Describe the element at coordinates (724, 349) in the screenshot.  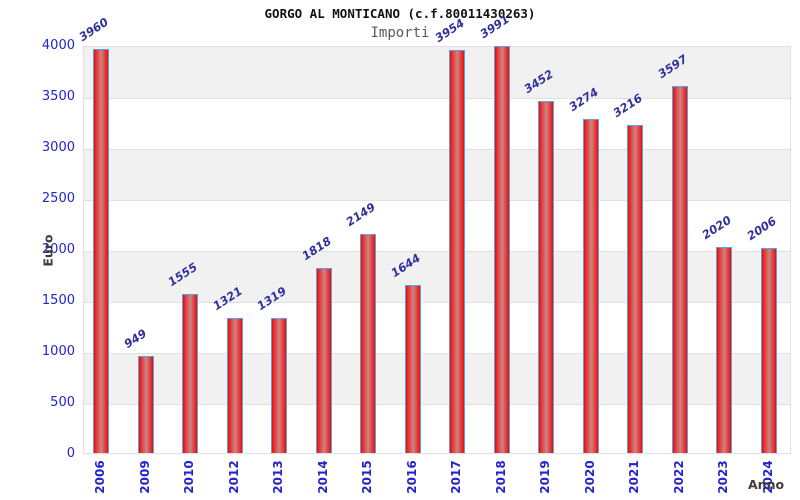
I see `bar-2023` at that location.